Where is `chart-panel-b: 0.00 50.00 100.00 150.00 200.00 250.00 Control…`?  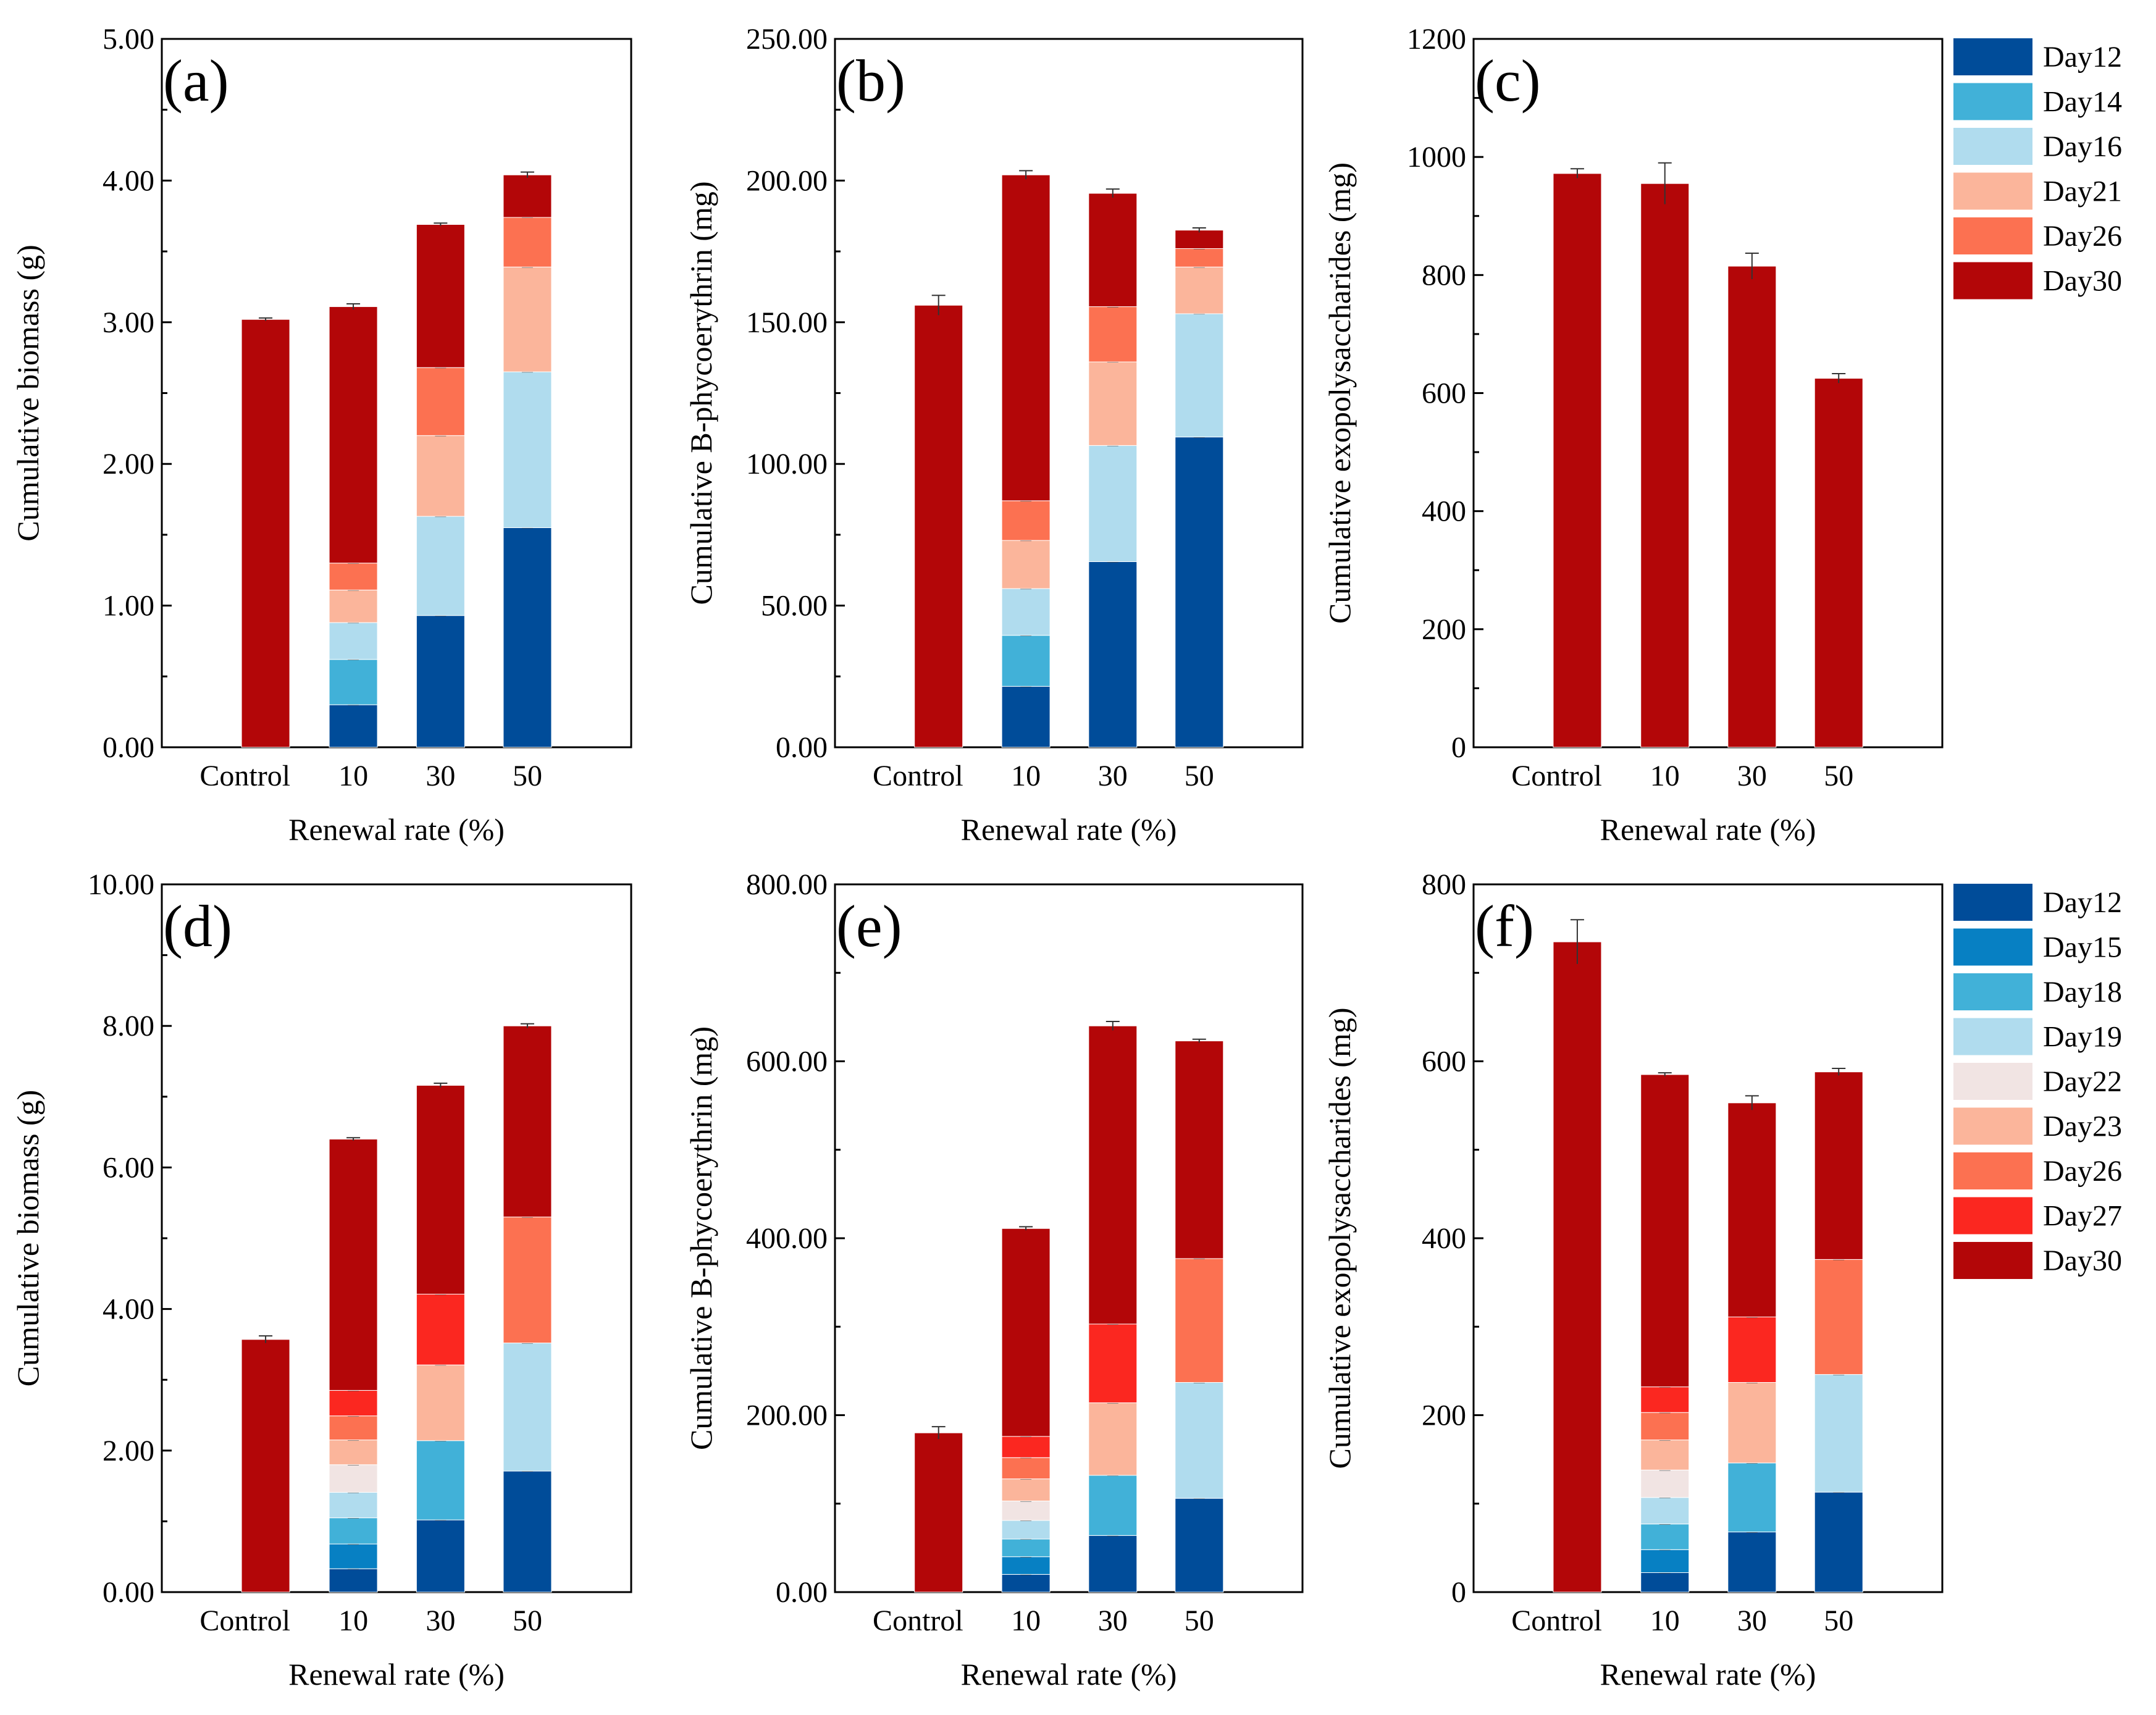
chart-panel-b: 0.00 50.00 100.00 150.00 200.00 250.00 Control… is located at coordinates (994, 435).